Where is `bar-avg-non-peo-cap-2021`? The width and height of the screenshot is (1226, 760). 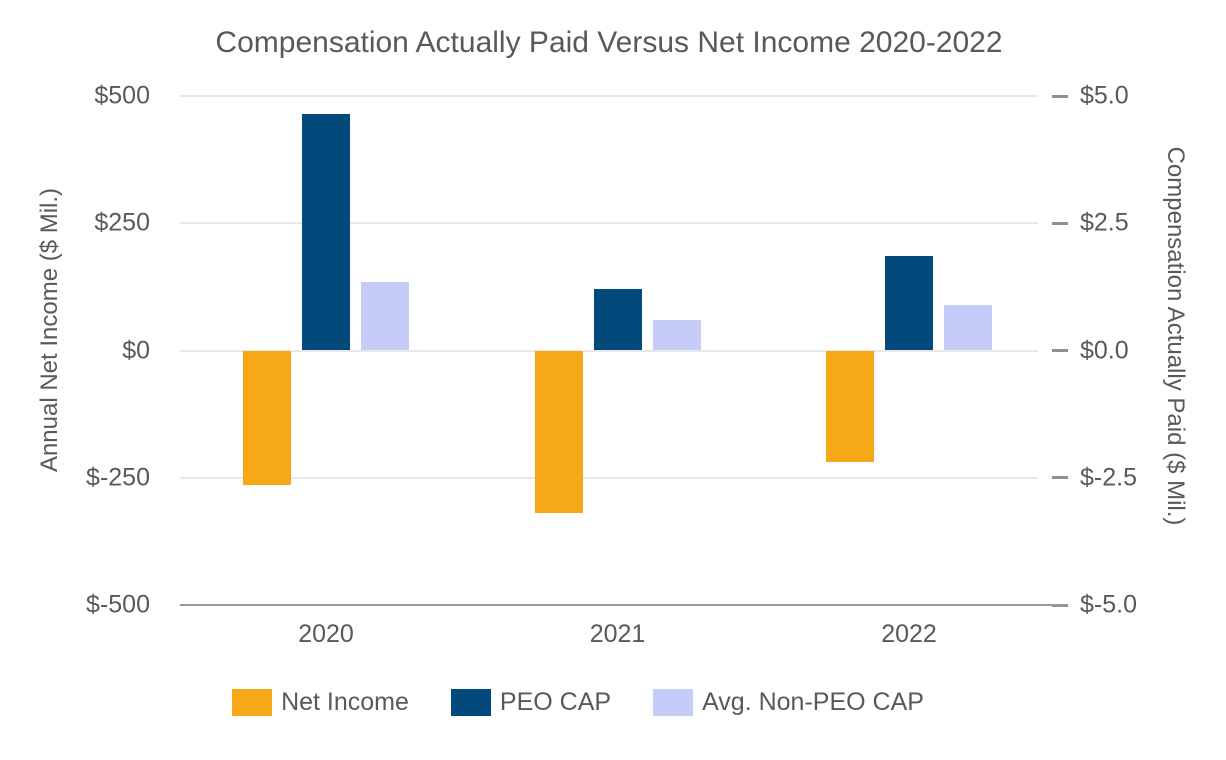
bar-avg-non-peo-cap-2021 is located at coordinates (676, 335).